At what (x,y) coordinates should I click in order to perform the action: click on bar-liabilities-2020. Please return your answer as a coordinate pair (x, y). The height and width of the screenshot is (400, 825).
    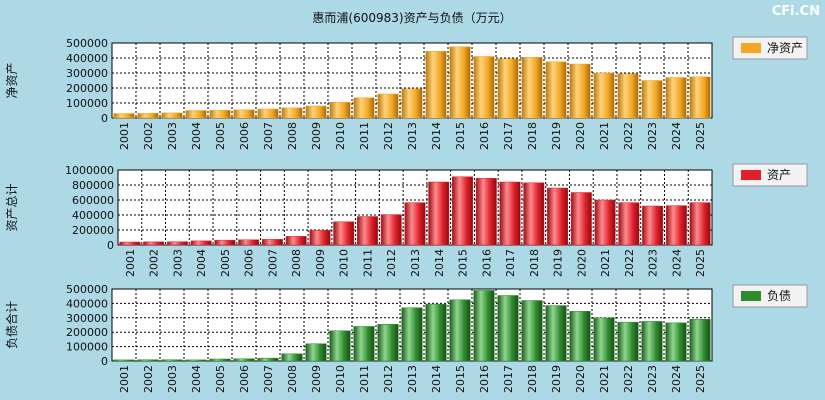
    Looking at the image, I should click on (580, 336).